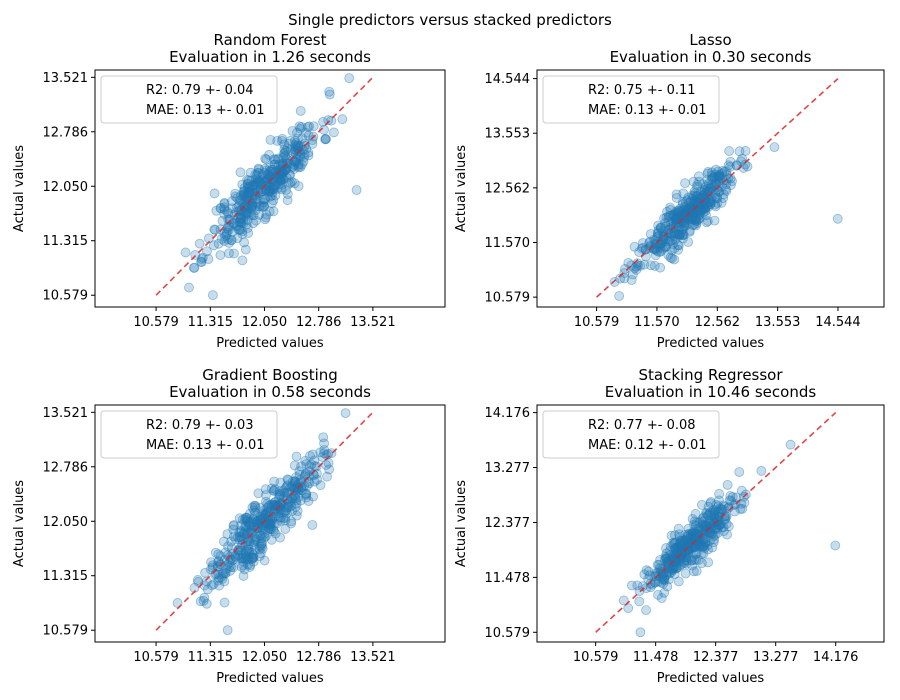  I want to click on scatter-series, so click(271, 187).